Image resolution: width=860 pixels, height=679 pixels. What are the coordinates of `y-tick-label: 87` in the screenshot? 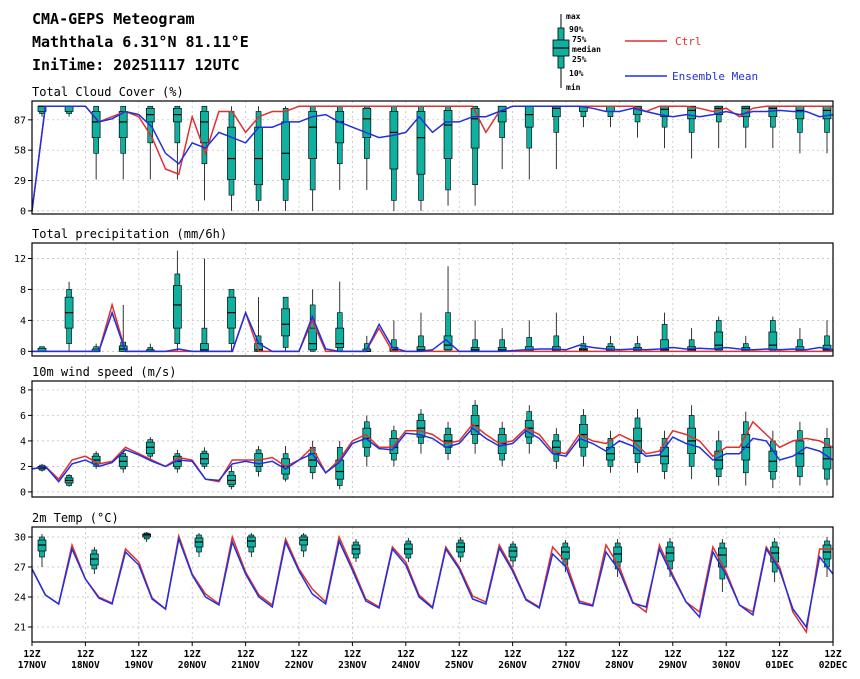 It's located at (20, 120).